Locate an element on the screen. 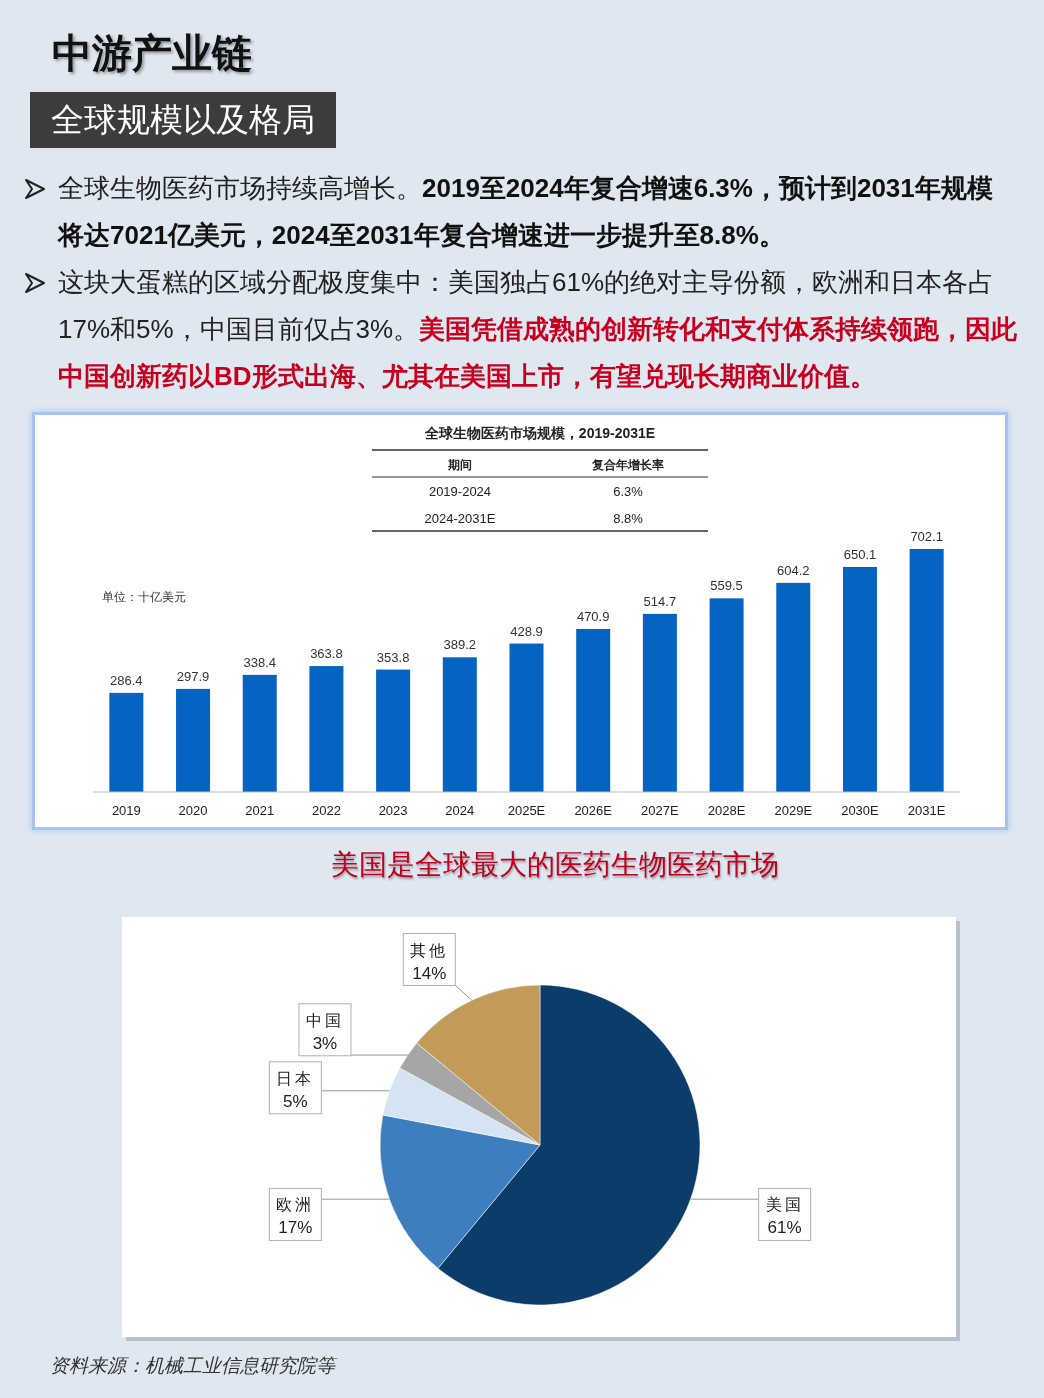 Image resolution: width=1044 pixels, height=1398 pixels. x-tick-label: 2021 is located at coordinates (260, 810).